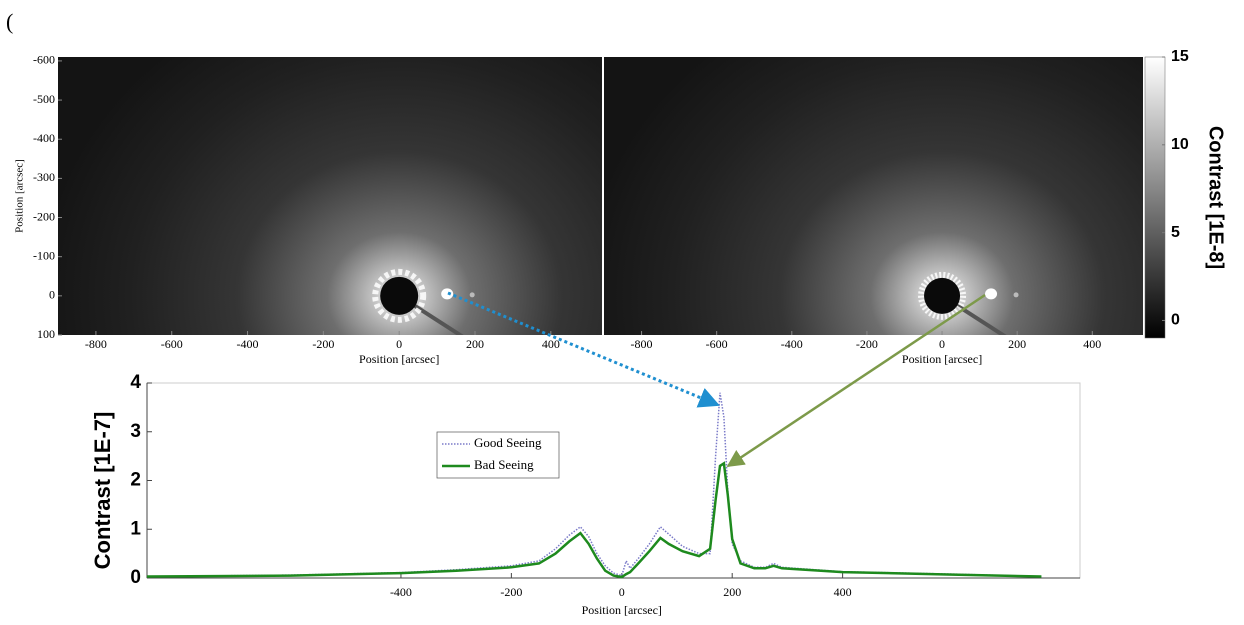 The image size is (1244, 625). What do you see at coordinates (135, 431) in the screenshot?
I see `y-tick-label: 3` at bounding box center [135, 431].